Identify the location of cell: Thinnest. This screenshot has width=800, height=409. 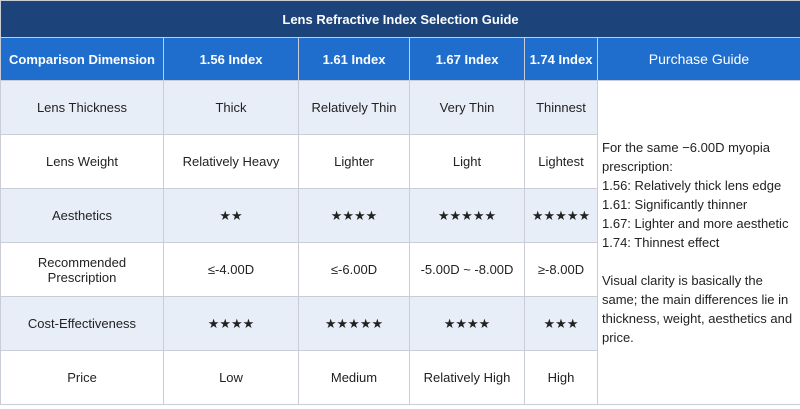
(561, 107).